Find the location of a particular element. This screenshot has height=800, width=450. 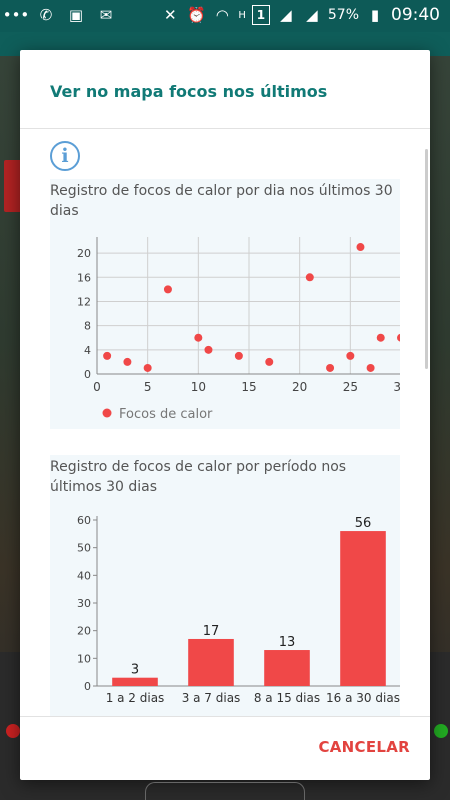

system-icons: ✕ ⏰ ◠ H 1 ◢ ◢ 57% ▮ 09:40 is located at coordinates (300, 15).